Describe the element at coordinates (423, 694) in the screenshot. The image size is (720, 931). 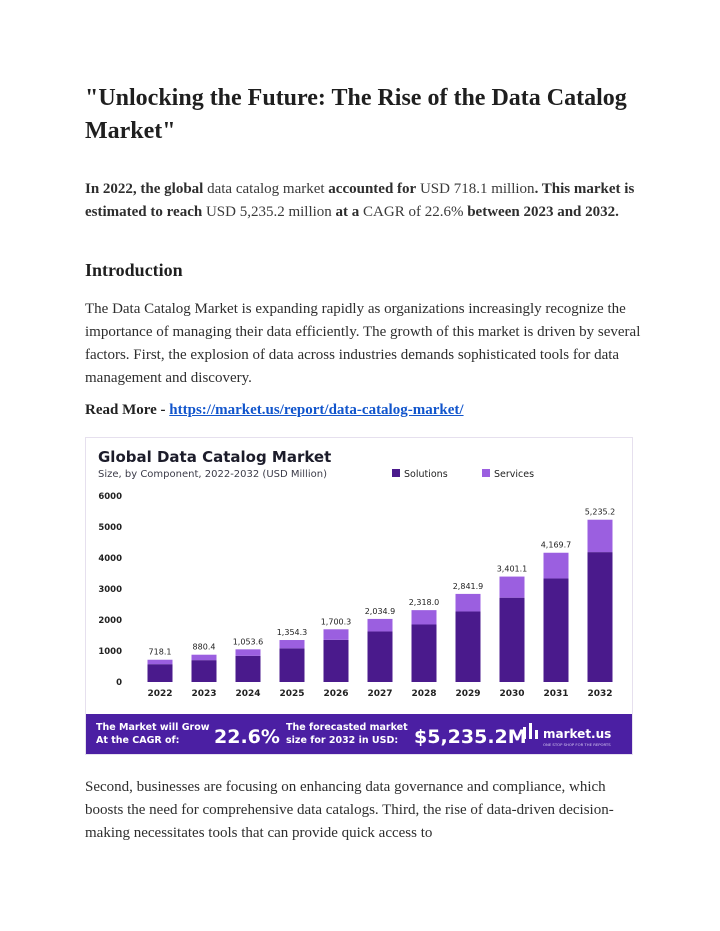
I see `x-tick-label-2028: 2028` at that location.